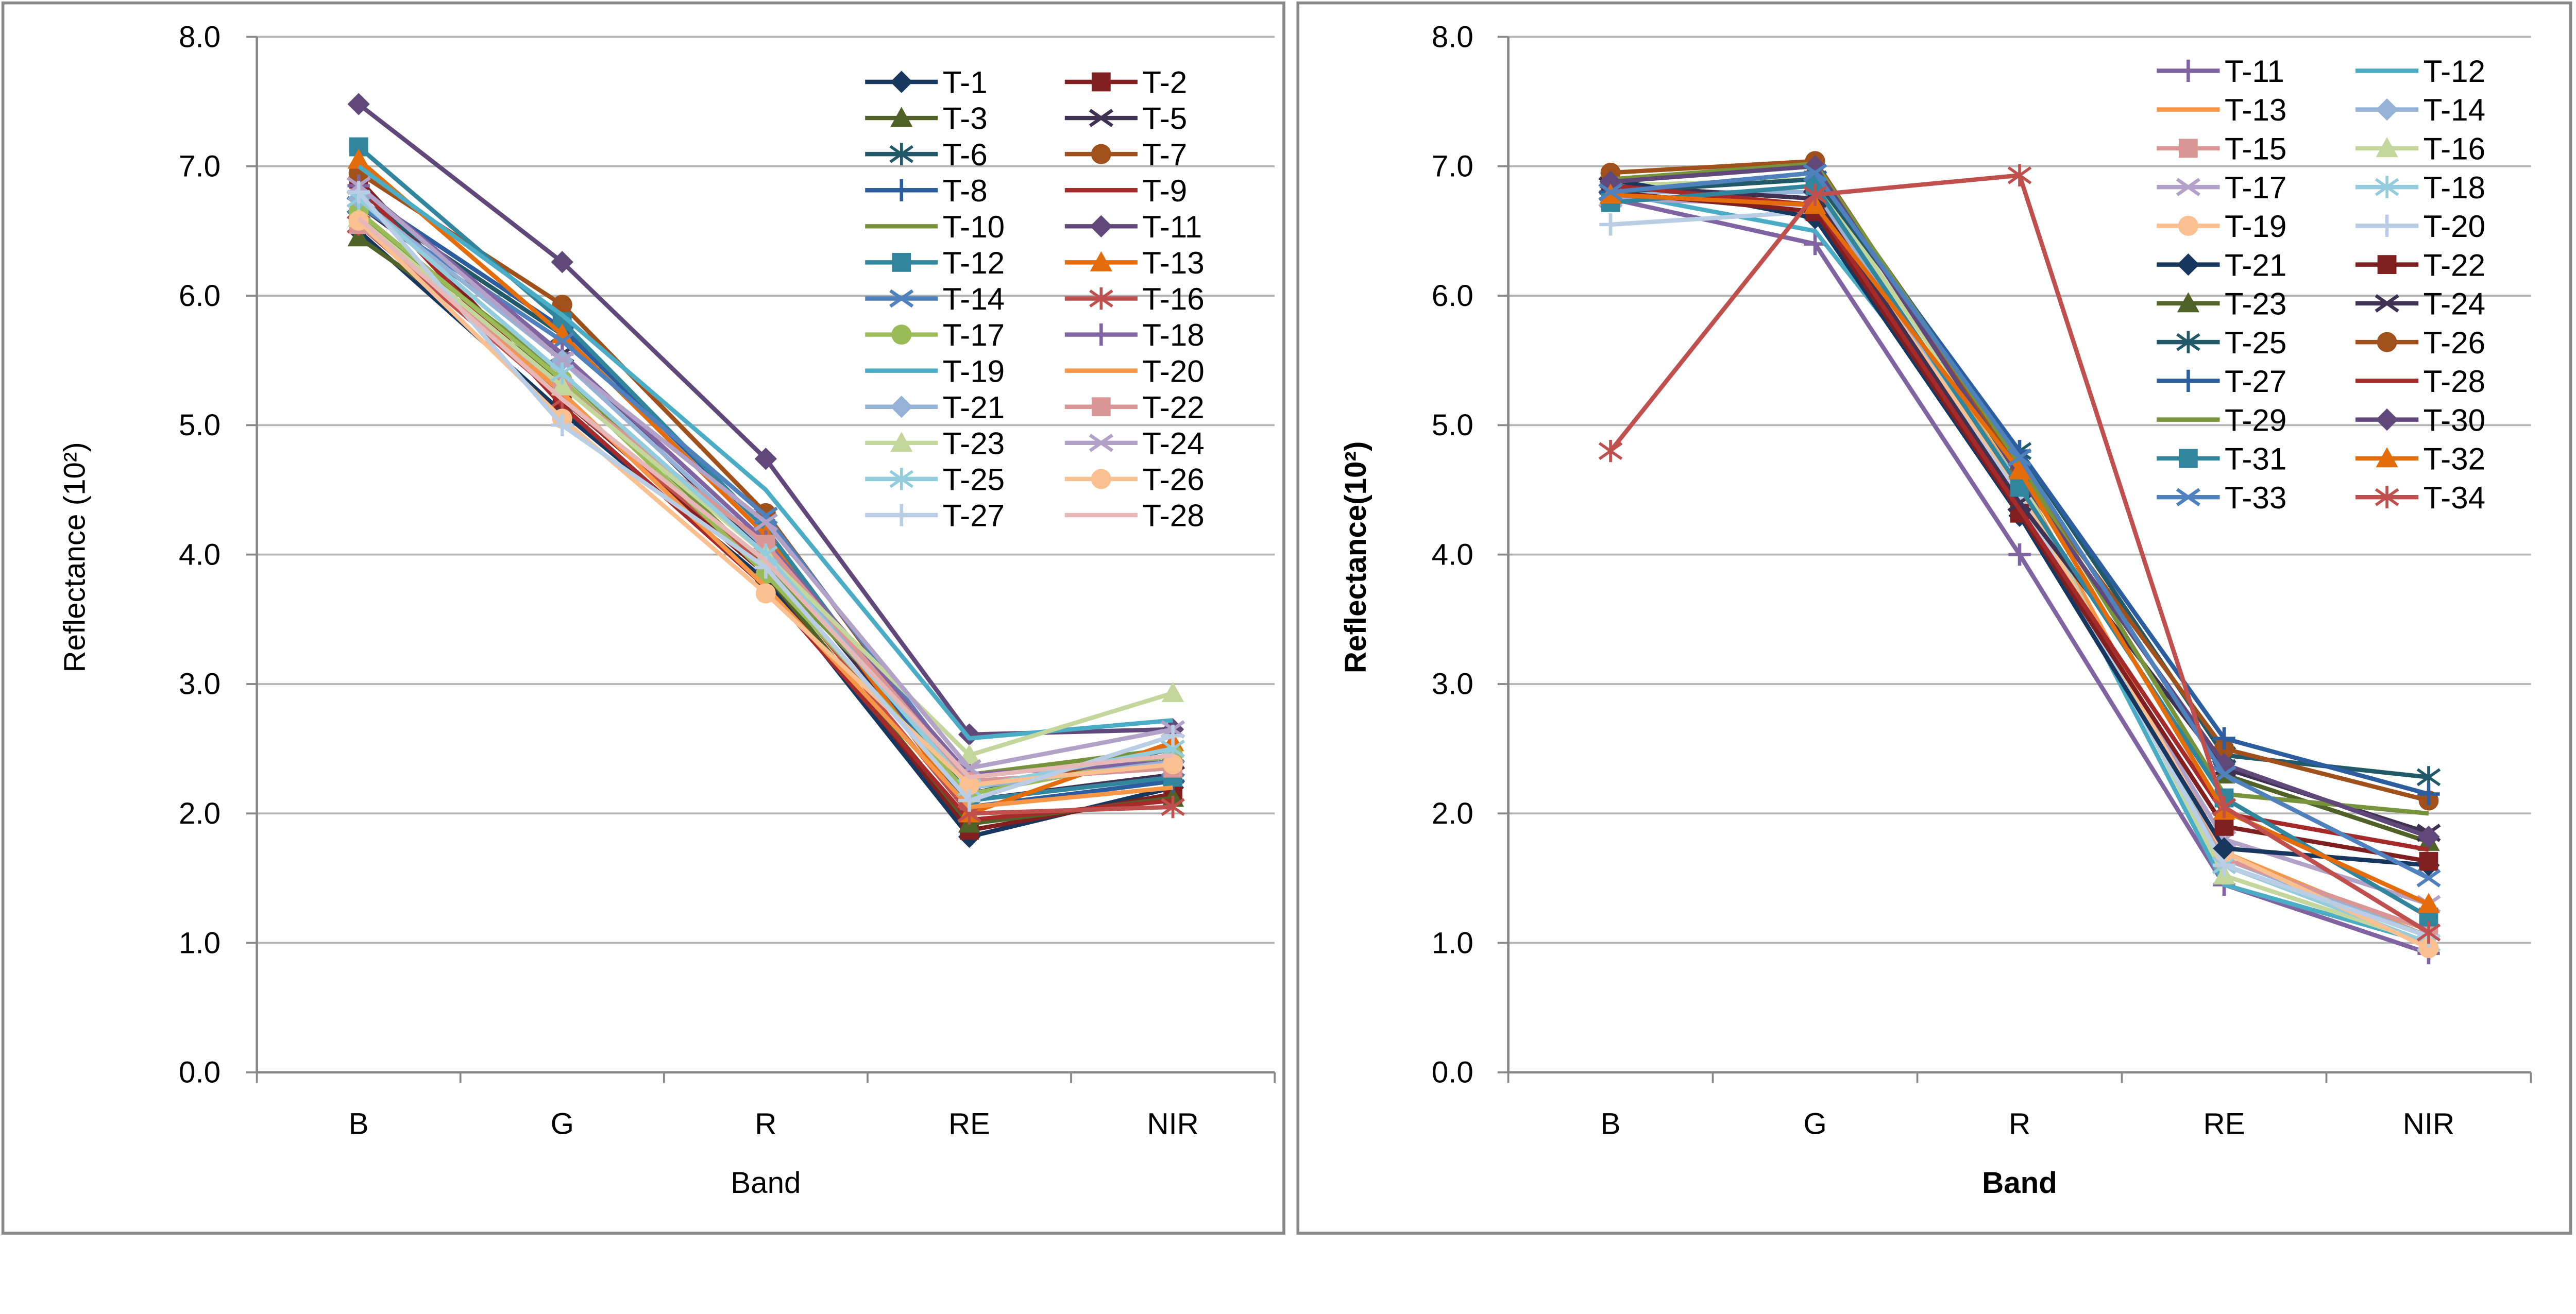  Describe the element at coordinates (2454, 420) in the screenshot. I see `legend-label: T-30` at that location.